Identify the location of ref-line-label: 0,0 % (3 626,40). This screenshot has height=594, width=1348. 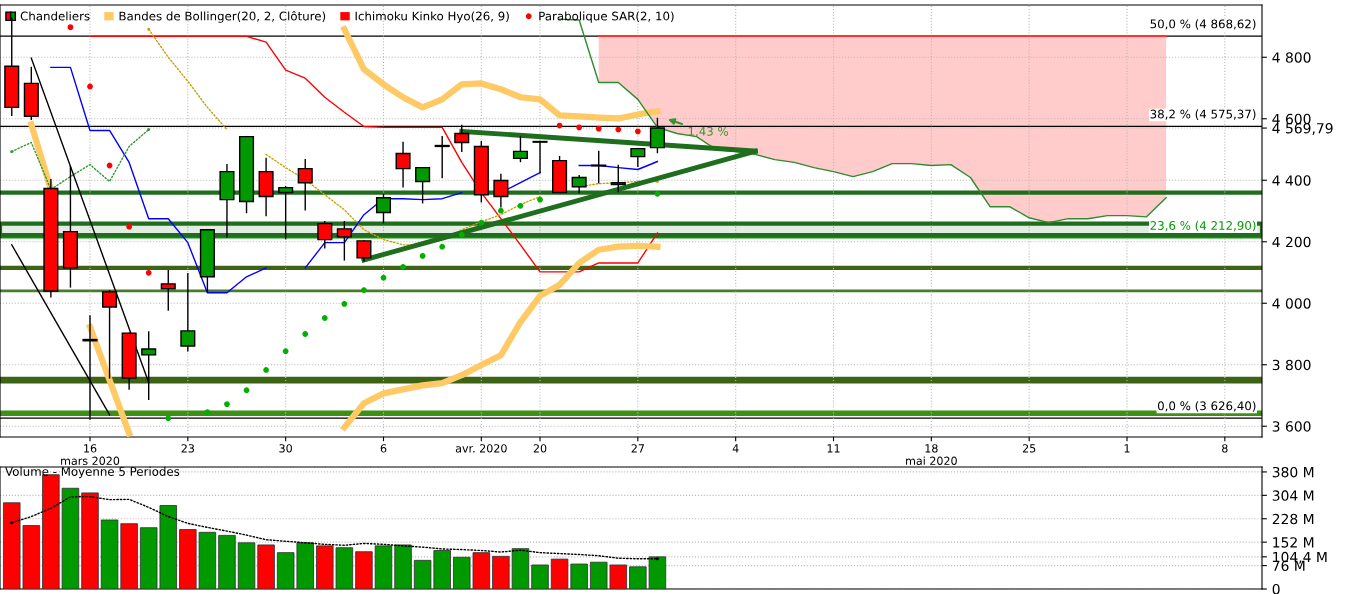
(1206, 406).